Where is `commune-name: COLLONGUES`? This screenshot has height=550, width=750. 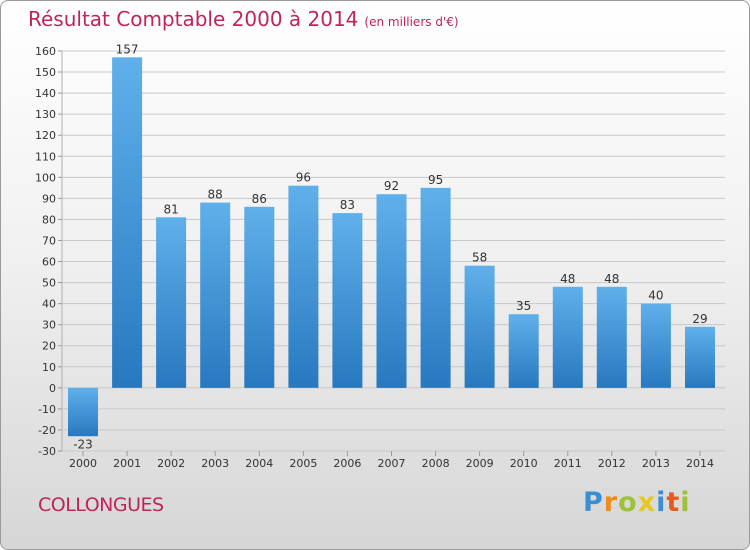 commune-name: COLLONGUES is located at coordinates (101, 505).